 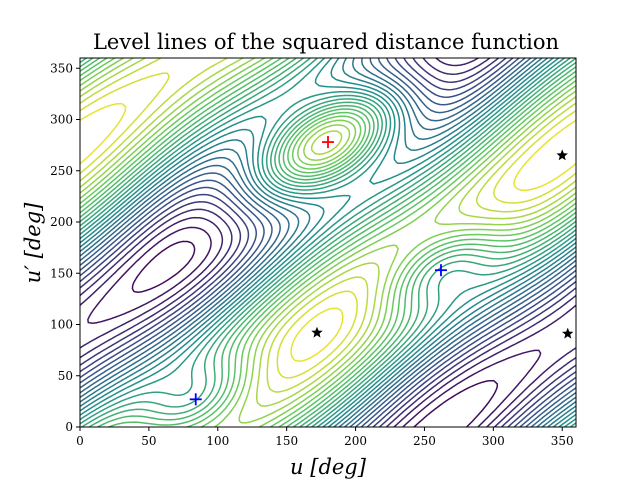 I want to click on y-tick-label: 100, so click(x=61, y=325).